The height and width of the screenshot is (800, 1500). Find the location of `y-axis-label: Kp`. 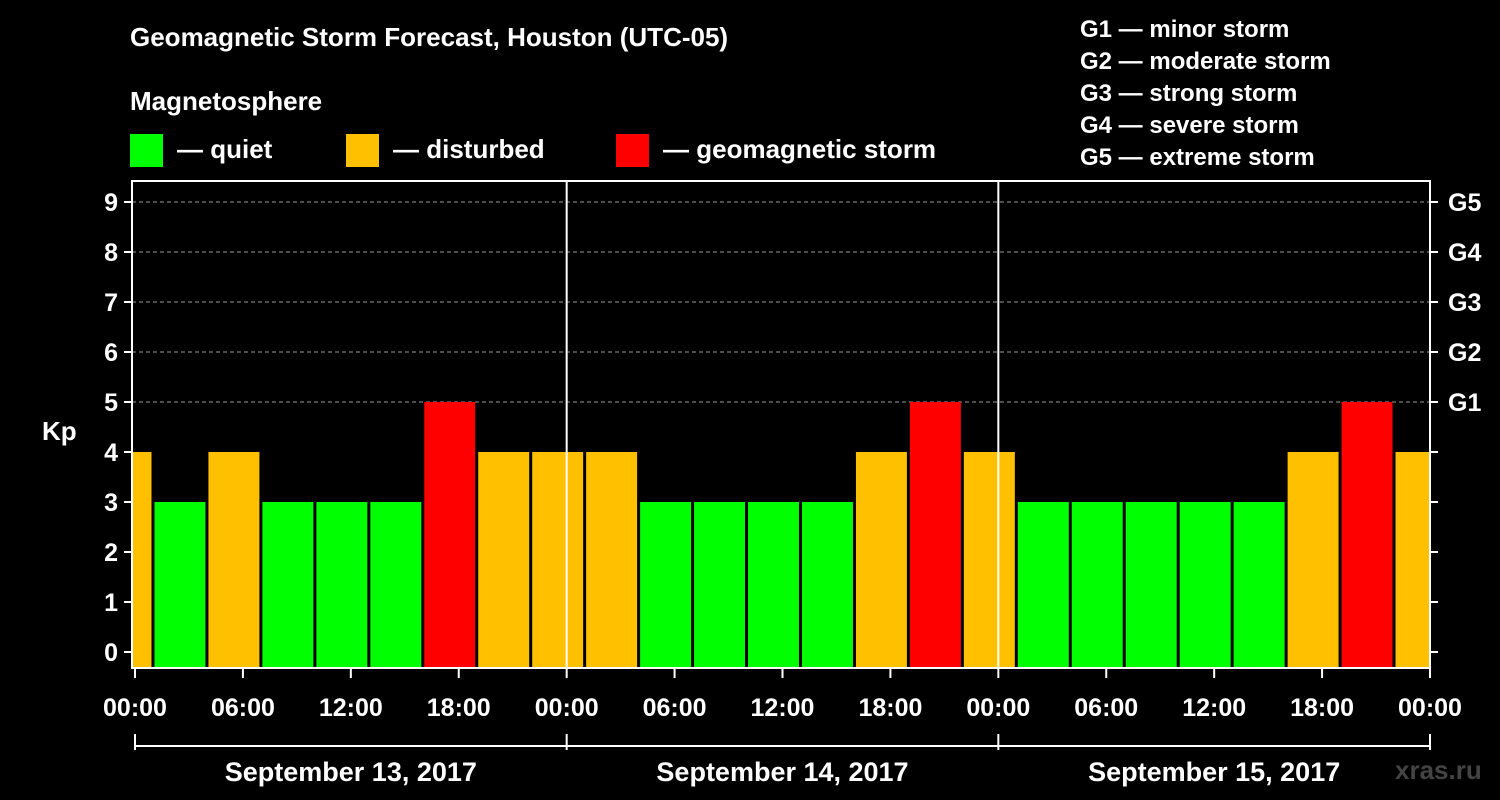

y-axis-label: Kp is located at coordinates (59, 431).